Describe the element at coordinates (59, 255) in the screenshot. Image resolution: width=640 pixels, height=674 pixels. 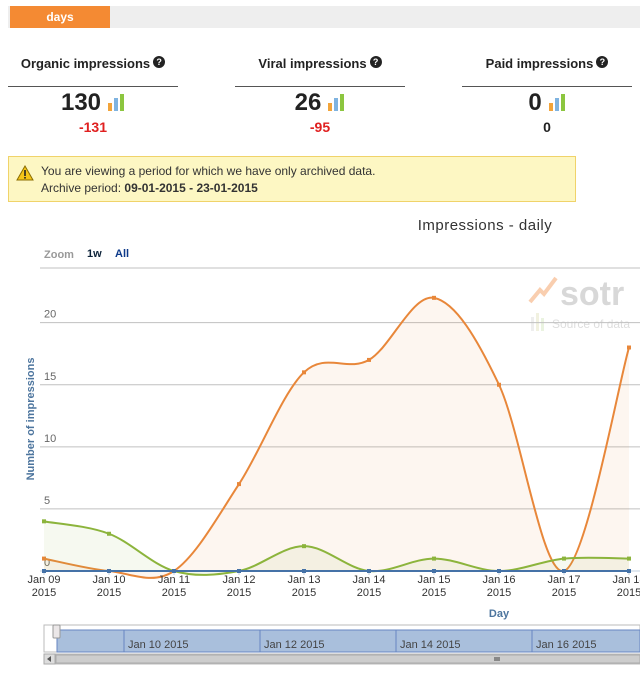
I see `zoom-label: Zoom` at that location.